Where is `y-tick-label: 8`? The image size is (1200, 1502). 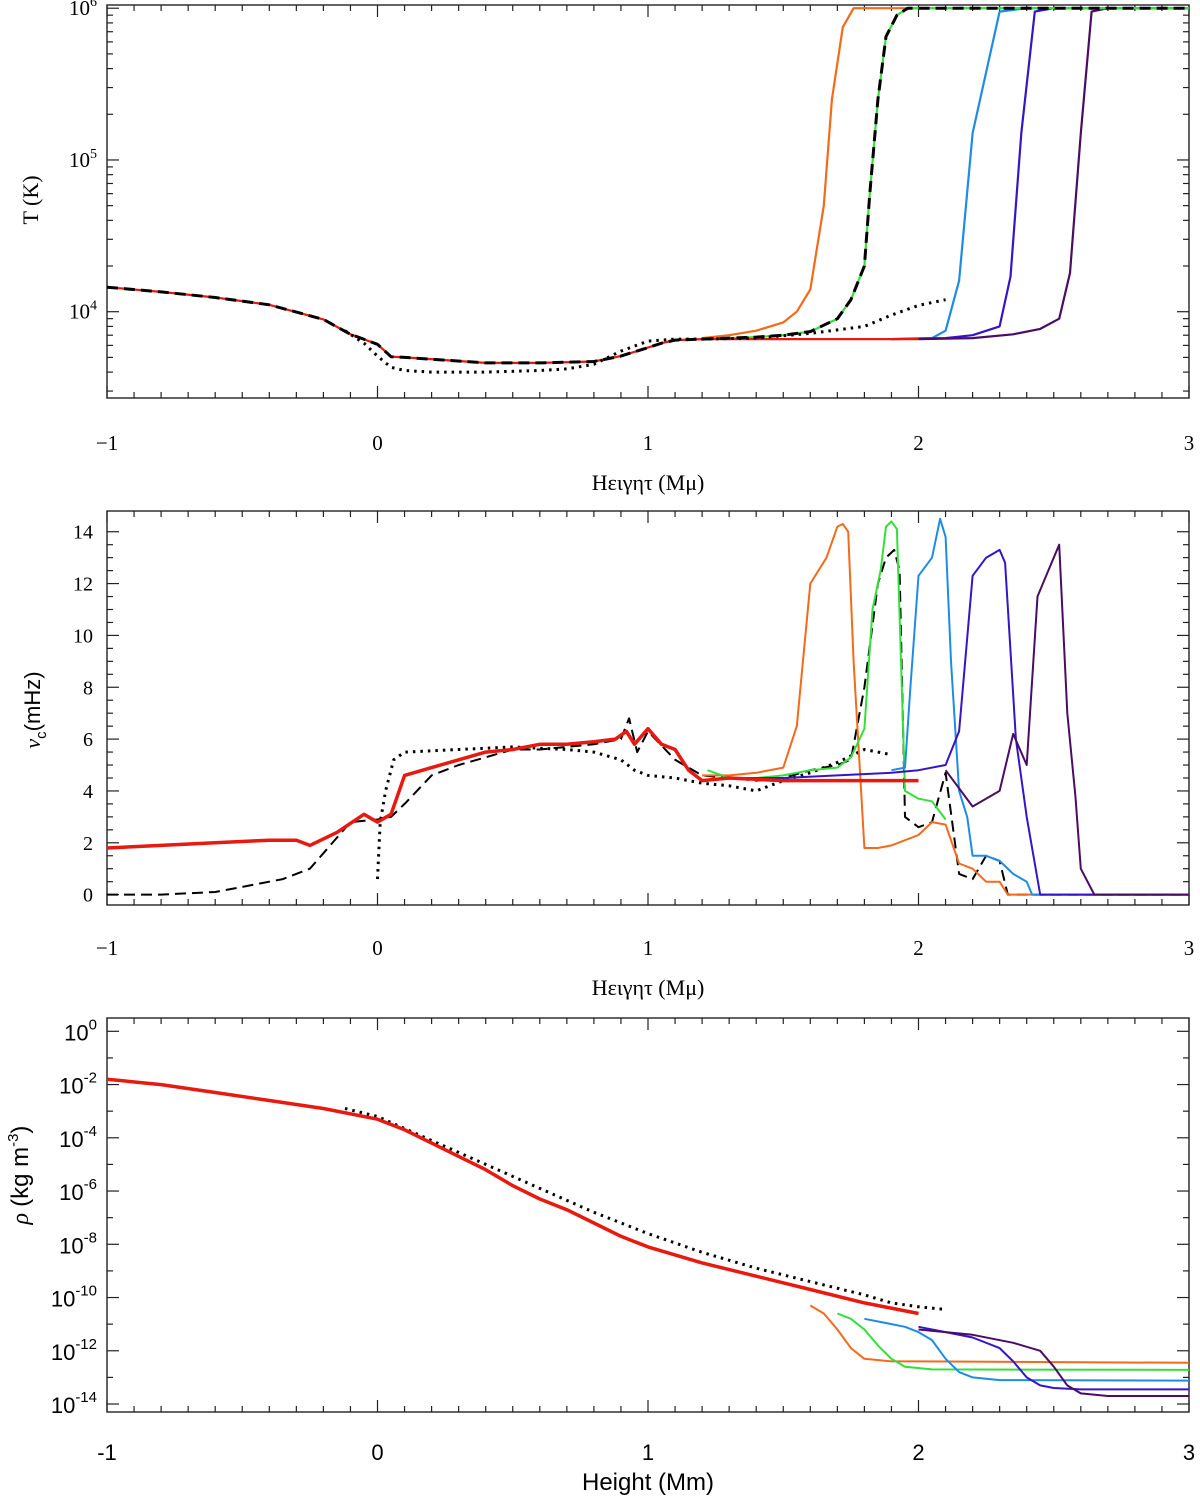 y-tick-label: 8 is located at coordinates (88, 688).